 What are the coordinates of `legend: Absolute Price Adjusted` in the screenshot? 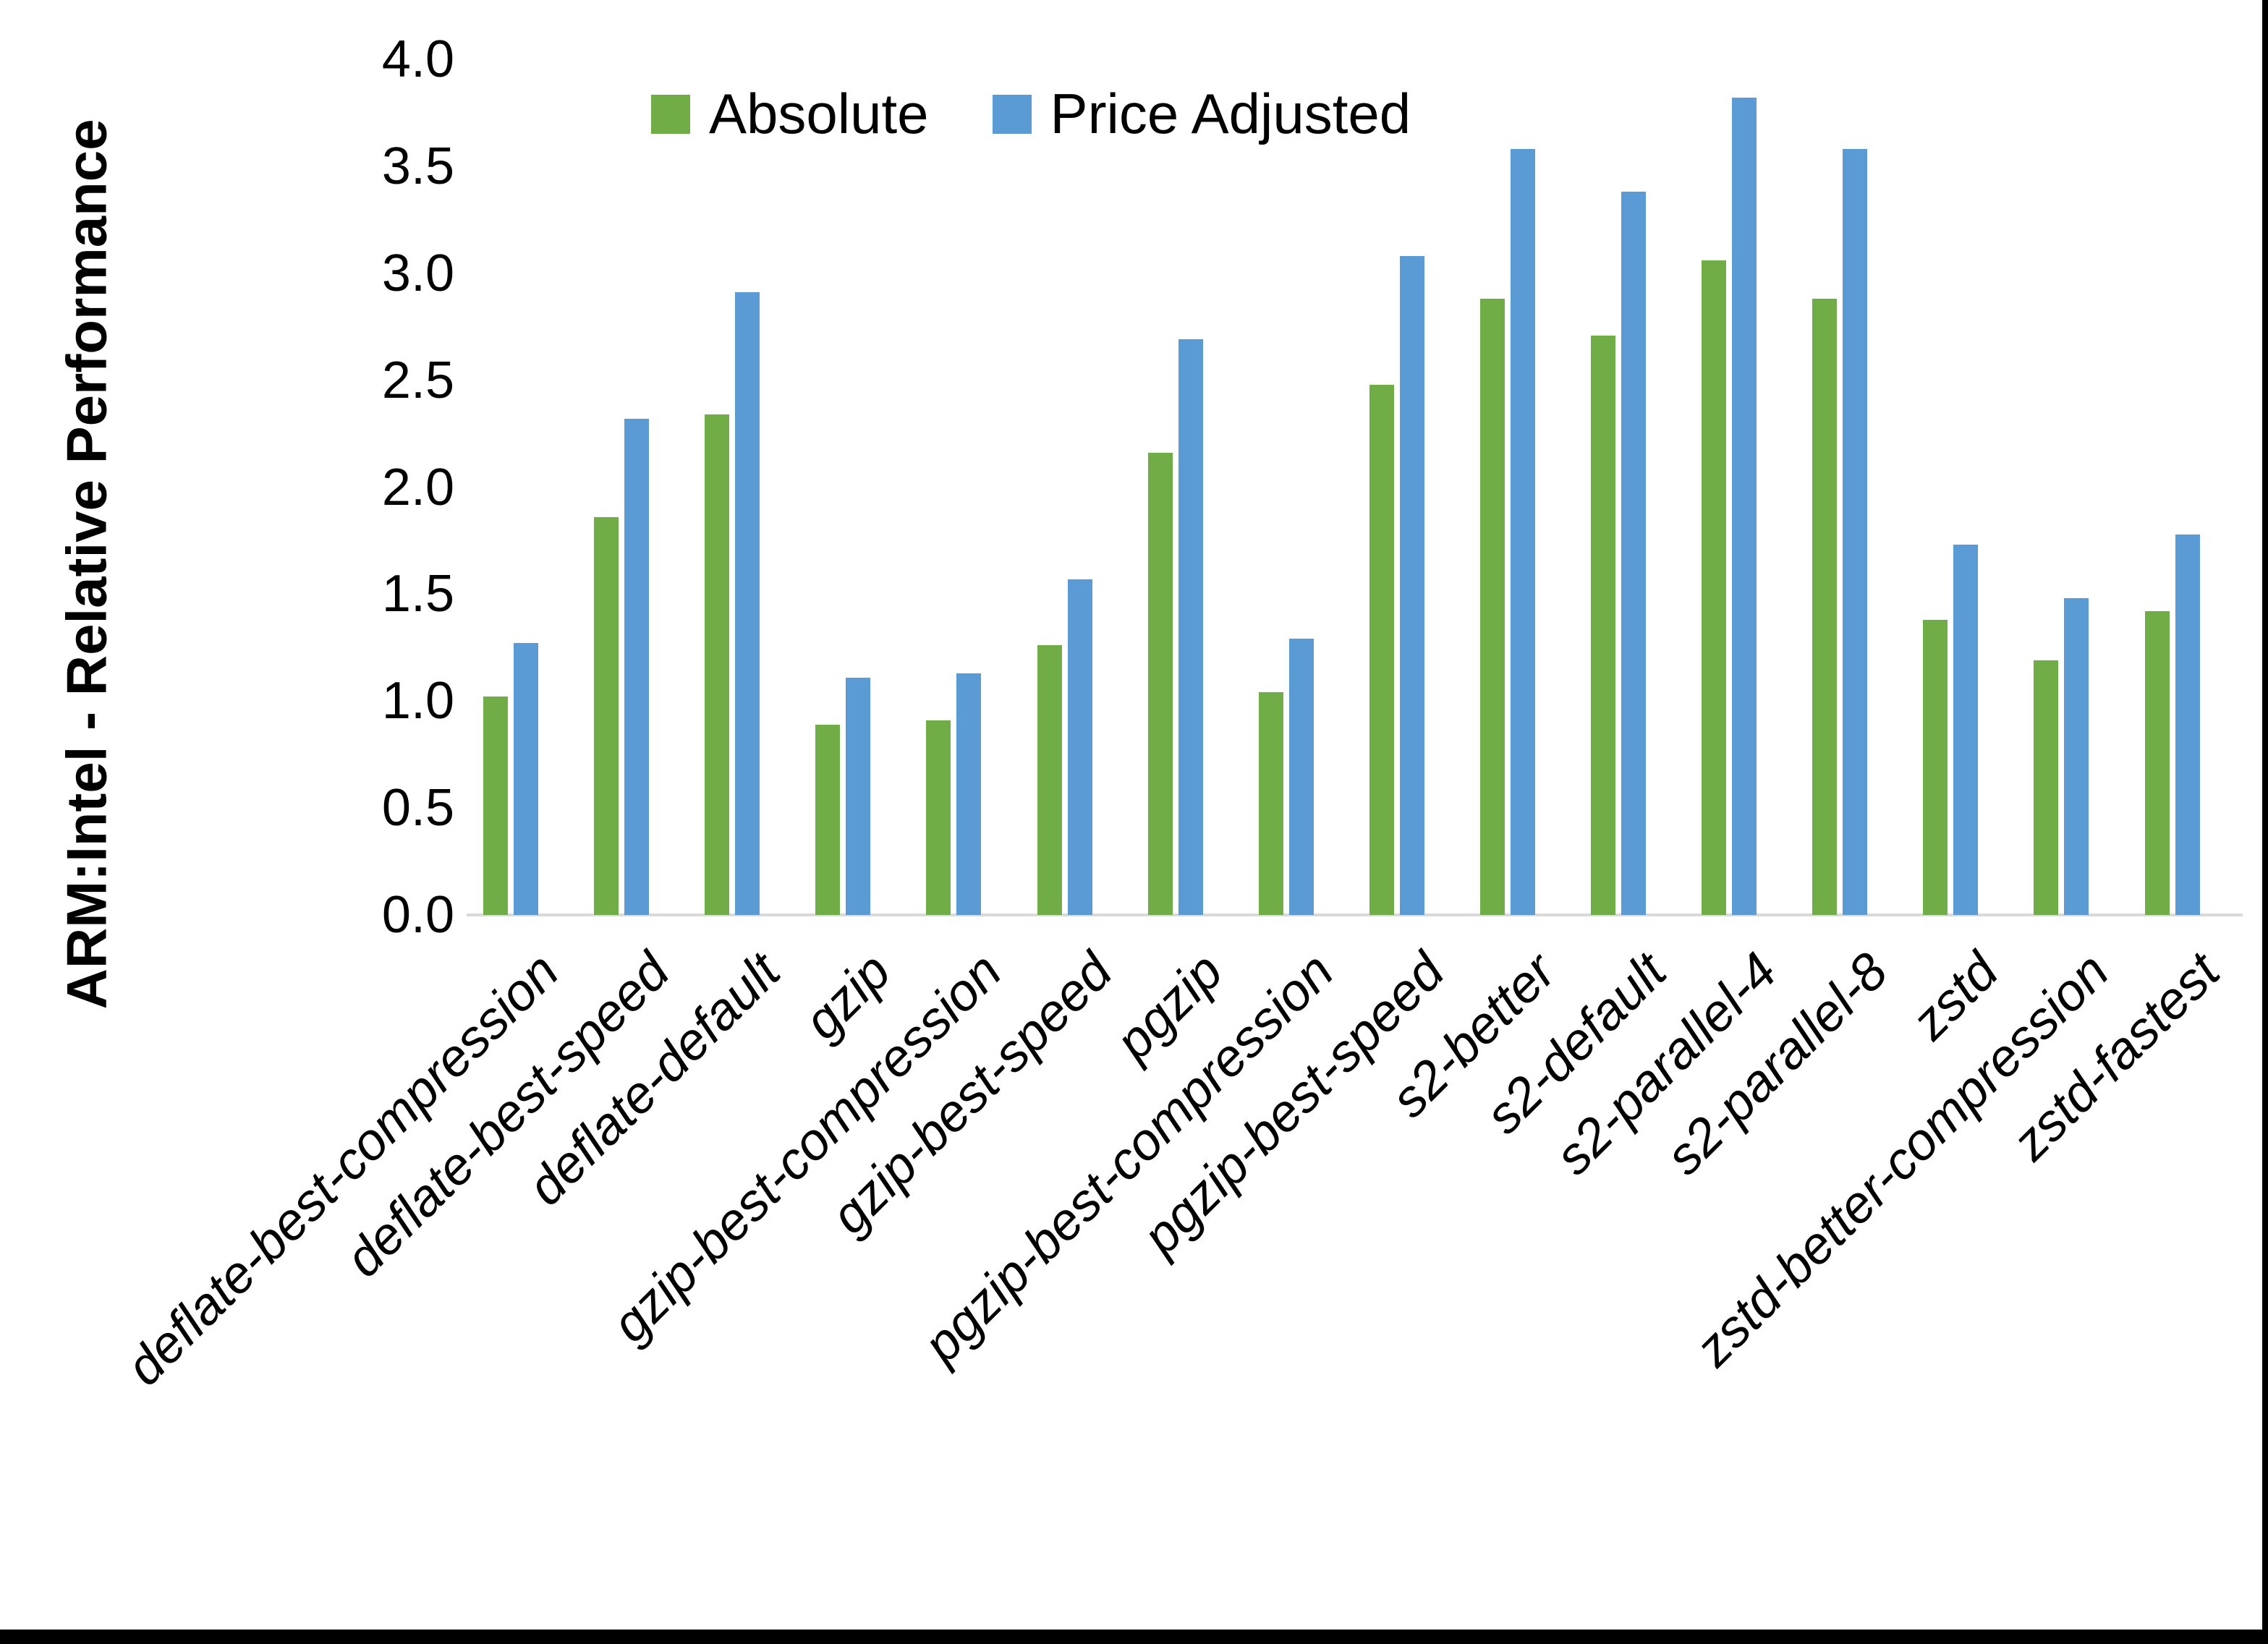 It's located at (1031, 114).